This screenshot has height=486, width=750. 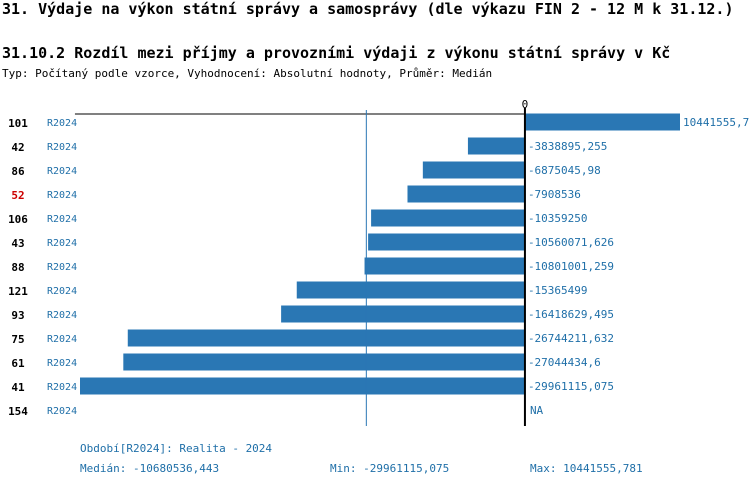 What do you see at coordinates (390, 468) in the screenshot?
I see `footer-min: Min: -29961115,075` at bounding box center [390, 468].